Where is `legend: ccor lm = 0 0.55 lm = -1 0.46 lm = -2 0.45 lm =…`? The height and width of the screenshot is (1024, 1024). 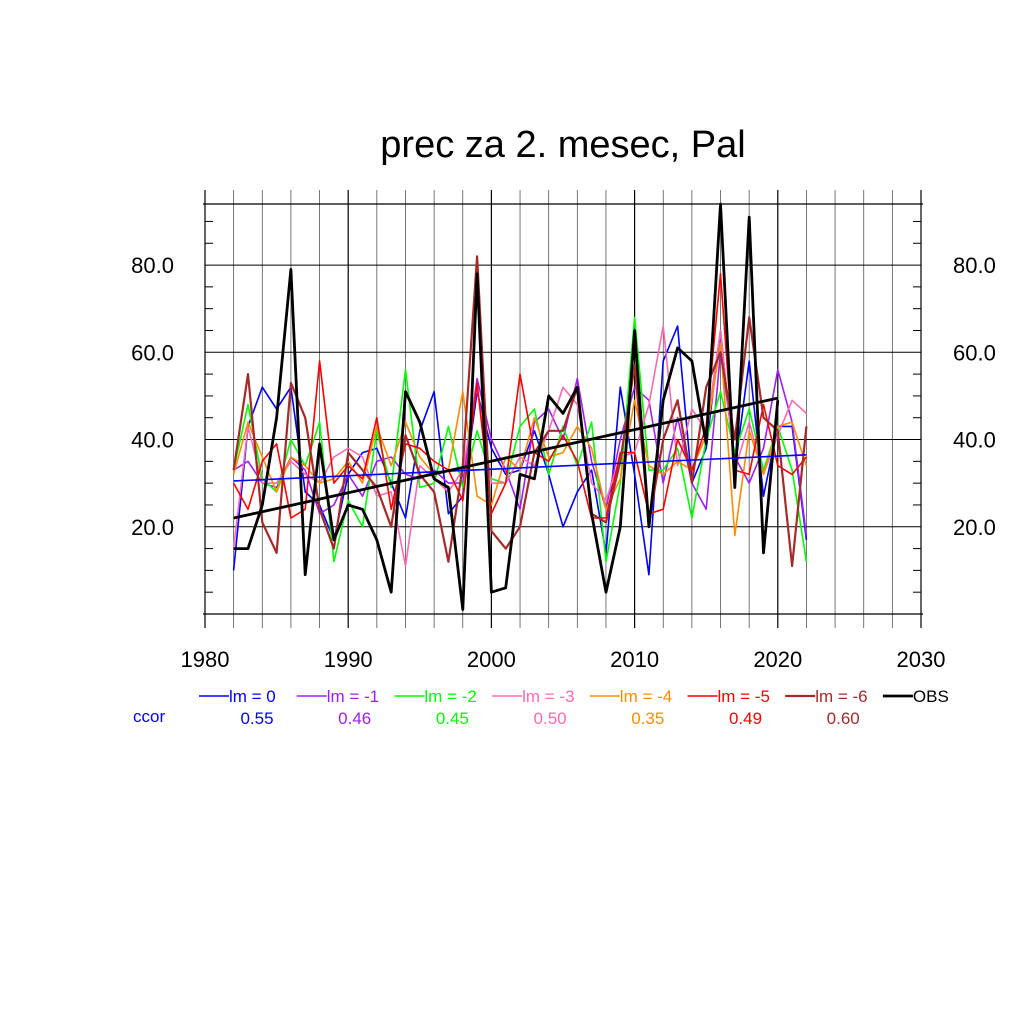
legend: ccor lm = 0 0.55 lm = -1 0.46 lm = -2 0.45 lm =… is located at coordinates (541, 707).